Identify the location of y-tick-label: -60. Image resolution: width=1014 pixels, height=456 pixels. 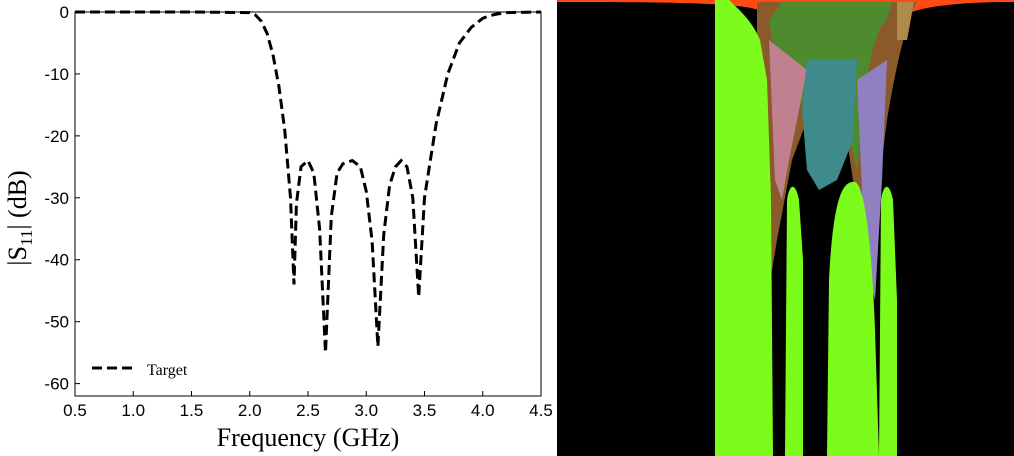
(56, 384).